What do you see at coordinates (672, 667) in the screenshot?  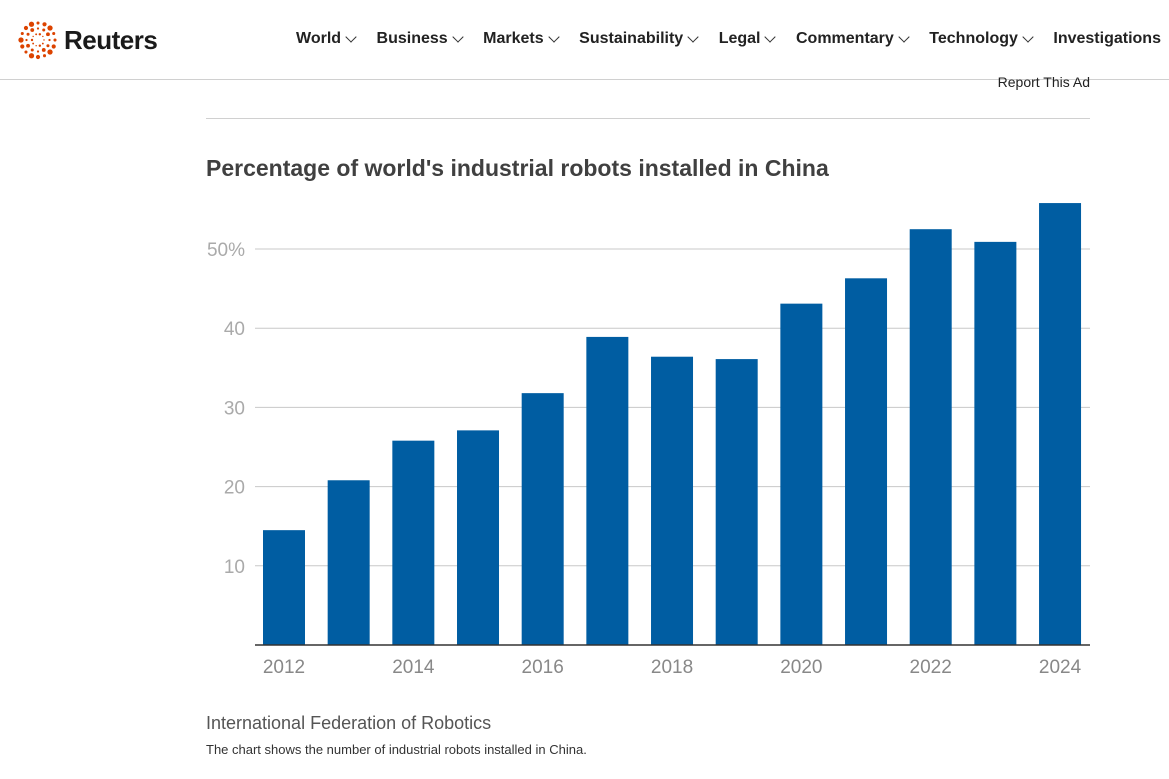 I see `x-tick-label: 2018` at bounding box center [672, 667].